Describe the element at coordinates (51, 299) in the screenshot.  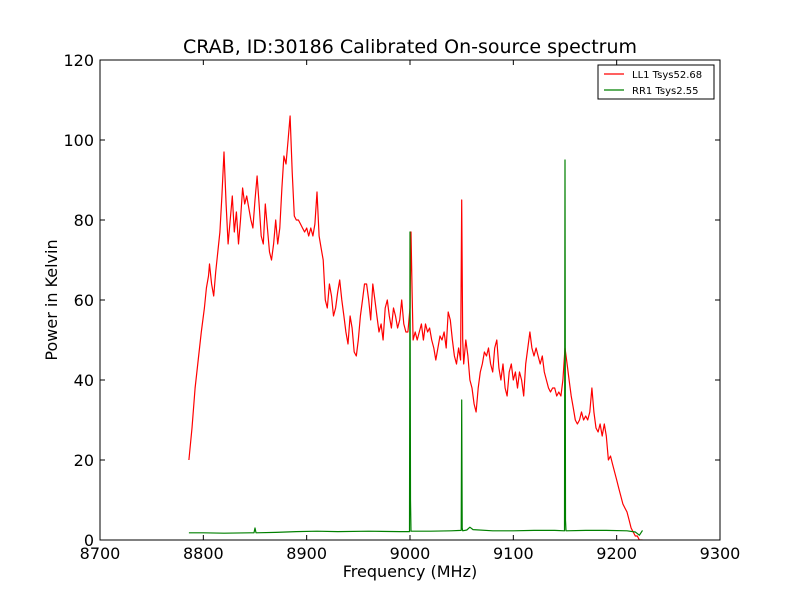
I see `y-axis-label: Power in Kelvin` at that location.